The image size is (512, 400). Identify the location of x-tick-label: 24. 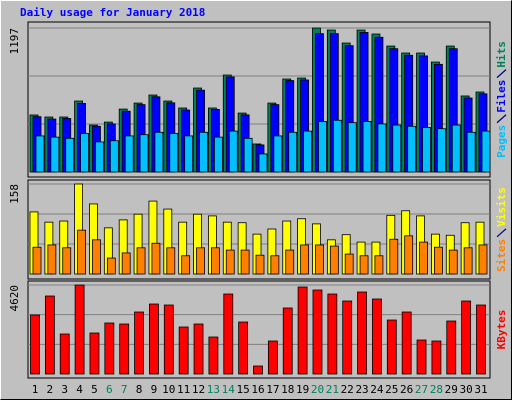
(377, 389).